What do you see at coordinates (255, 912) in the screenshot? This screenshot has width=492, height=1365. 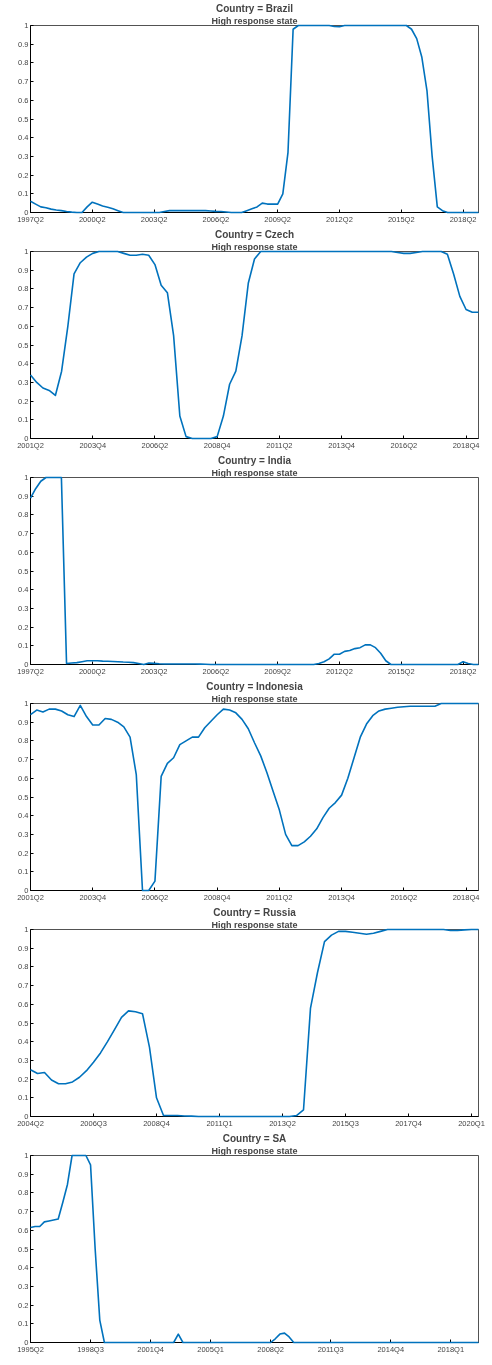 I see `chart-title: Country = Russia` at bounding box center [255, 912].